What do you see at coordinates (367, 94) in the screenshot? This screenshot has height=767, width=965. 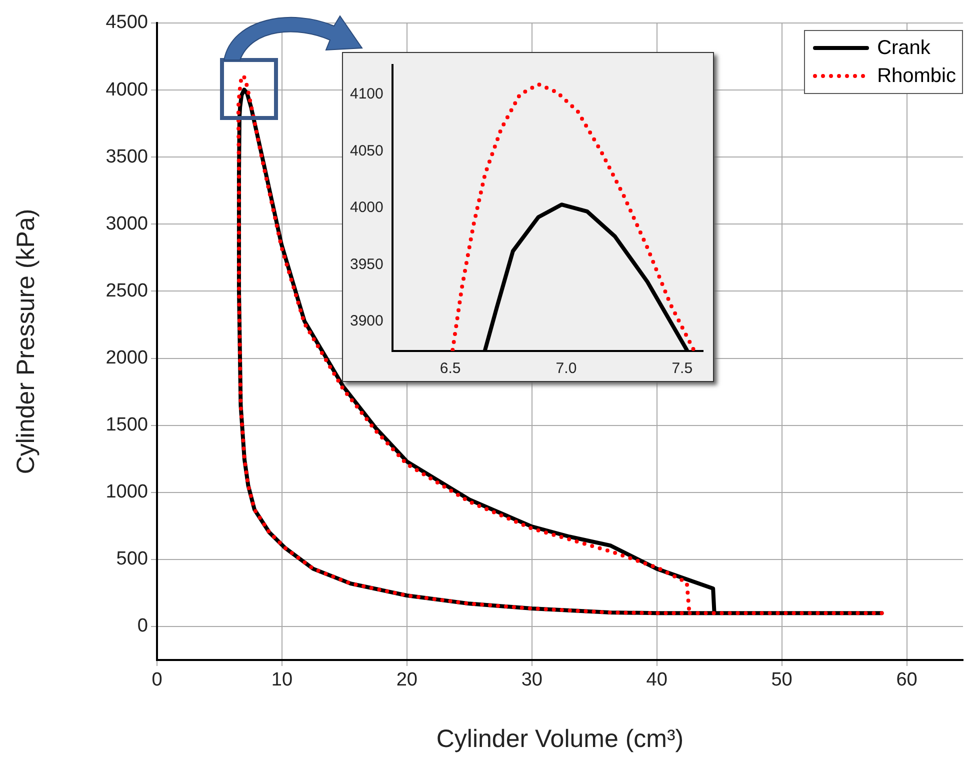 I see `y-tick-label: 4100` at bounding box center [367, 94].